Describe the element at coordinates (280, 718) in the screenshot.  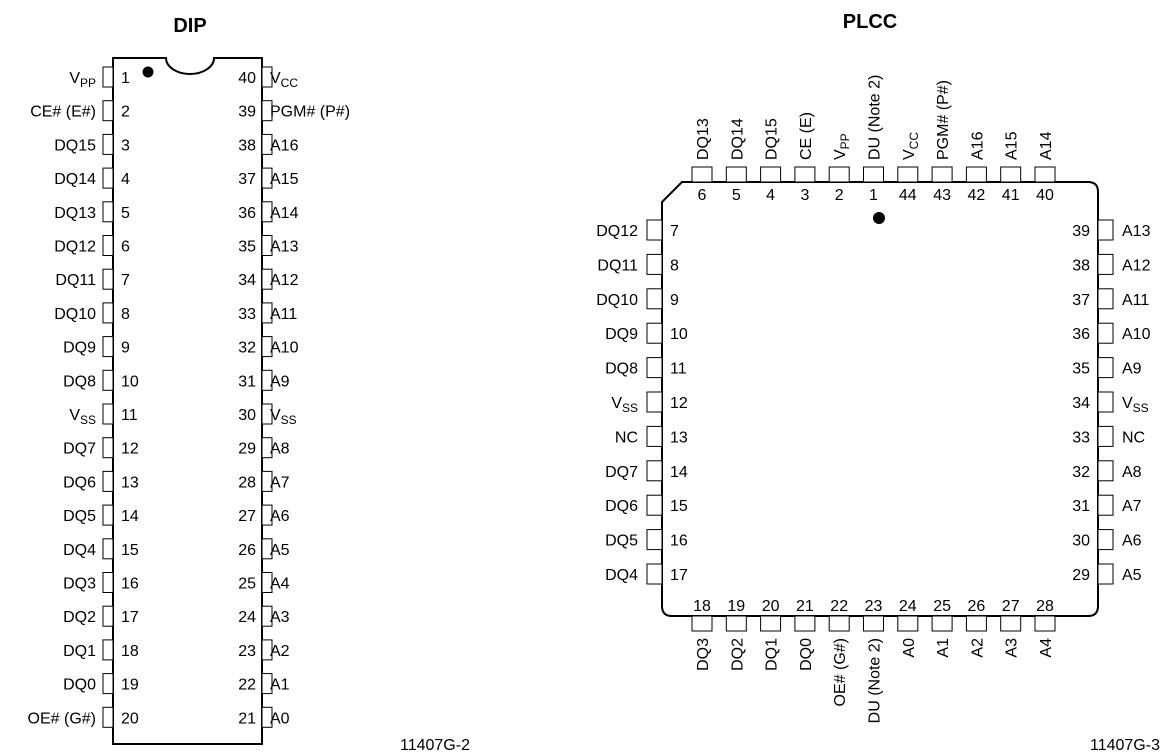
I see `pin-label-a0: A0` at that location.